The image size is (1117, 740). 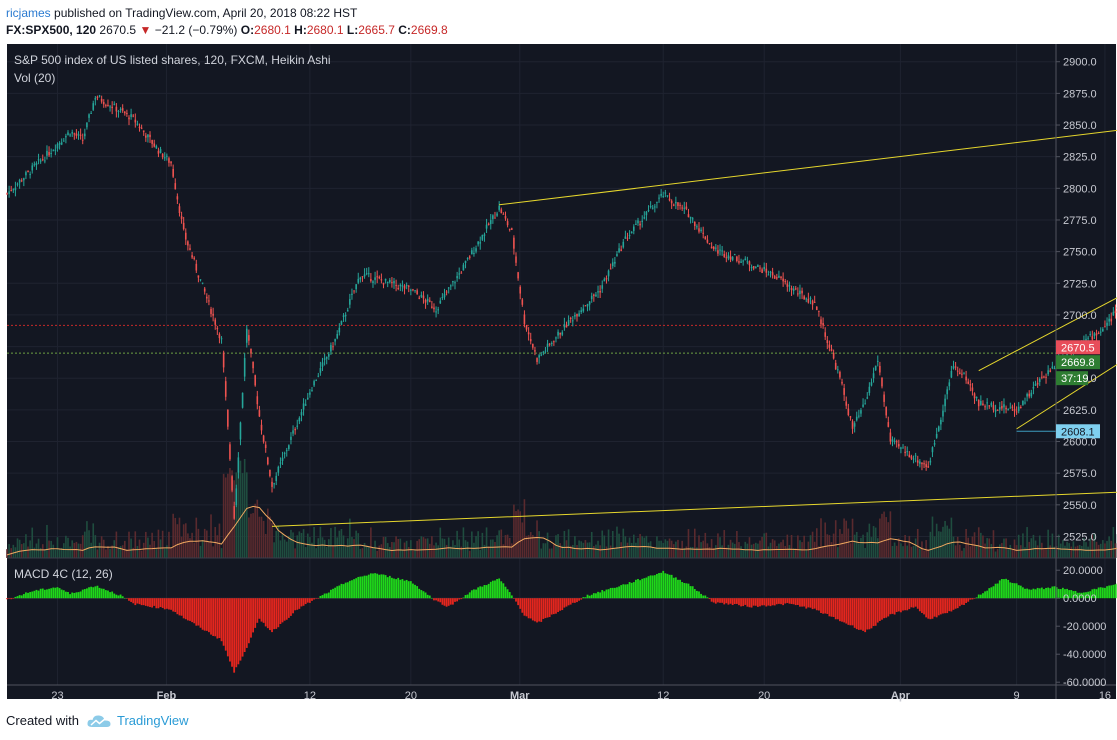 What do you see at coordinates (310, 696) in the screenshot?
I see `time-tick-label: 12` at bounding box center [310, 696].